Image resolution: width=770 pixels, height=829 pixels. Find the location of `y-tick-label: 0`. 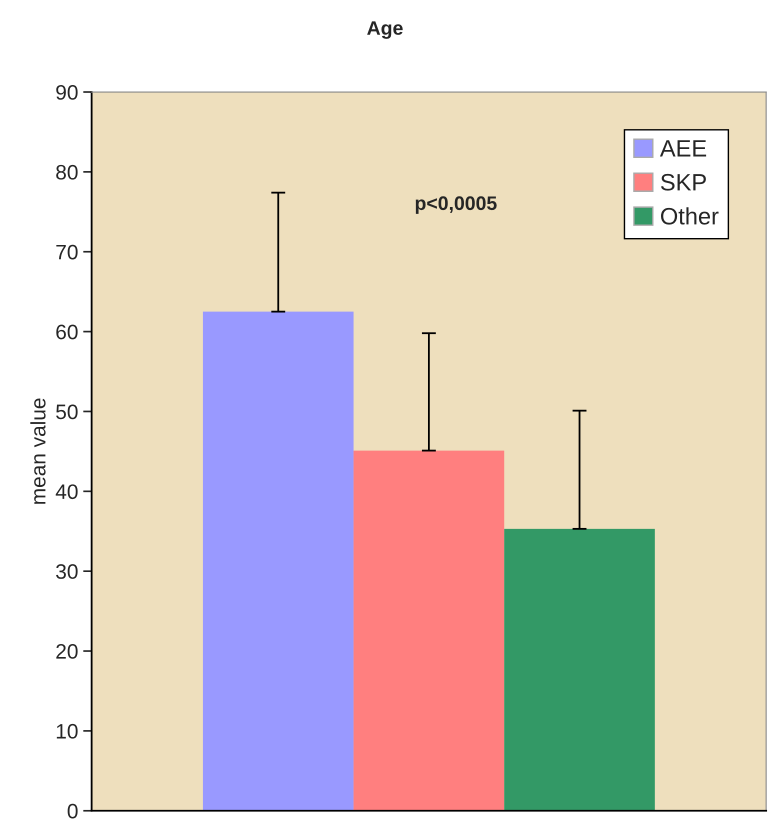

y-tick-label: 0 is located at coordinates (73, 811).